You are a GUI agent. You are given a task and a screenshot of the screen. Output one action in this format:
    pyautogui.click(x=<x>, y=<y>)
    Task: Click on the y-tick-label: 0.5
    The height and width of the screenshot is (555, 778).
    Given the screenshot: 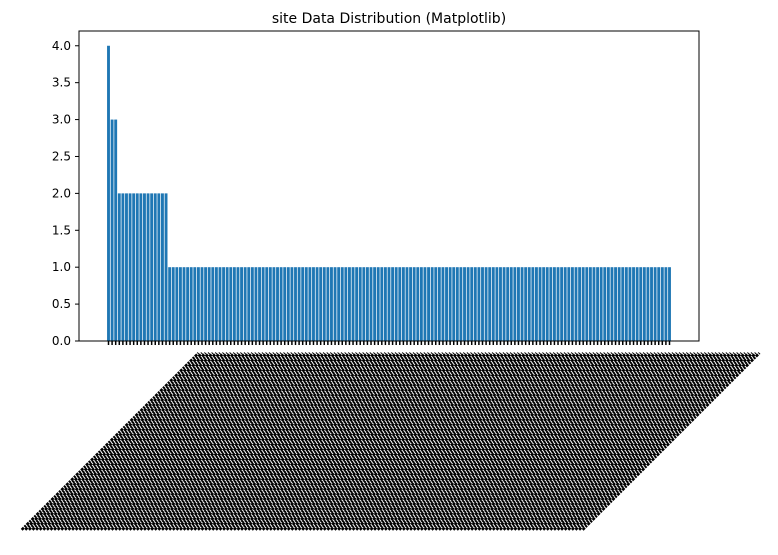 What is the action you would take?
    pyautogui.click(x=61, y=304)
    